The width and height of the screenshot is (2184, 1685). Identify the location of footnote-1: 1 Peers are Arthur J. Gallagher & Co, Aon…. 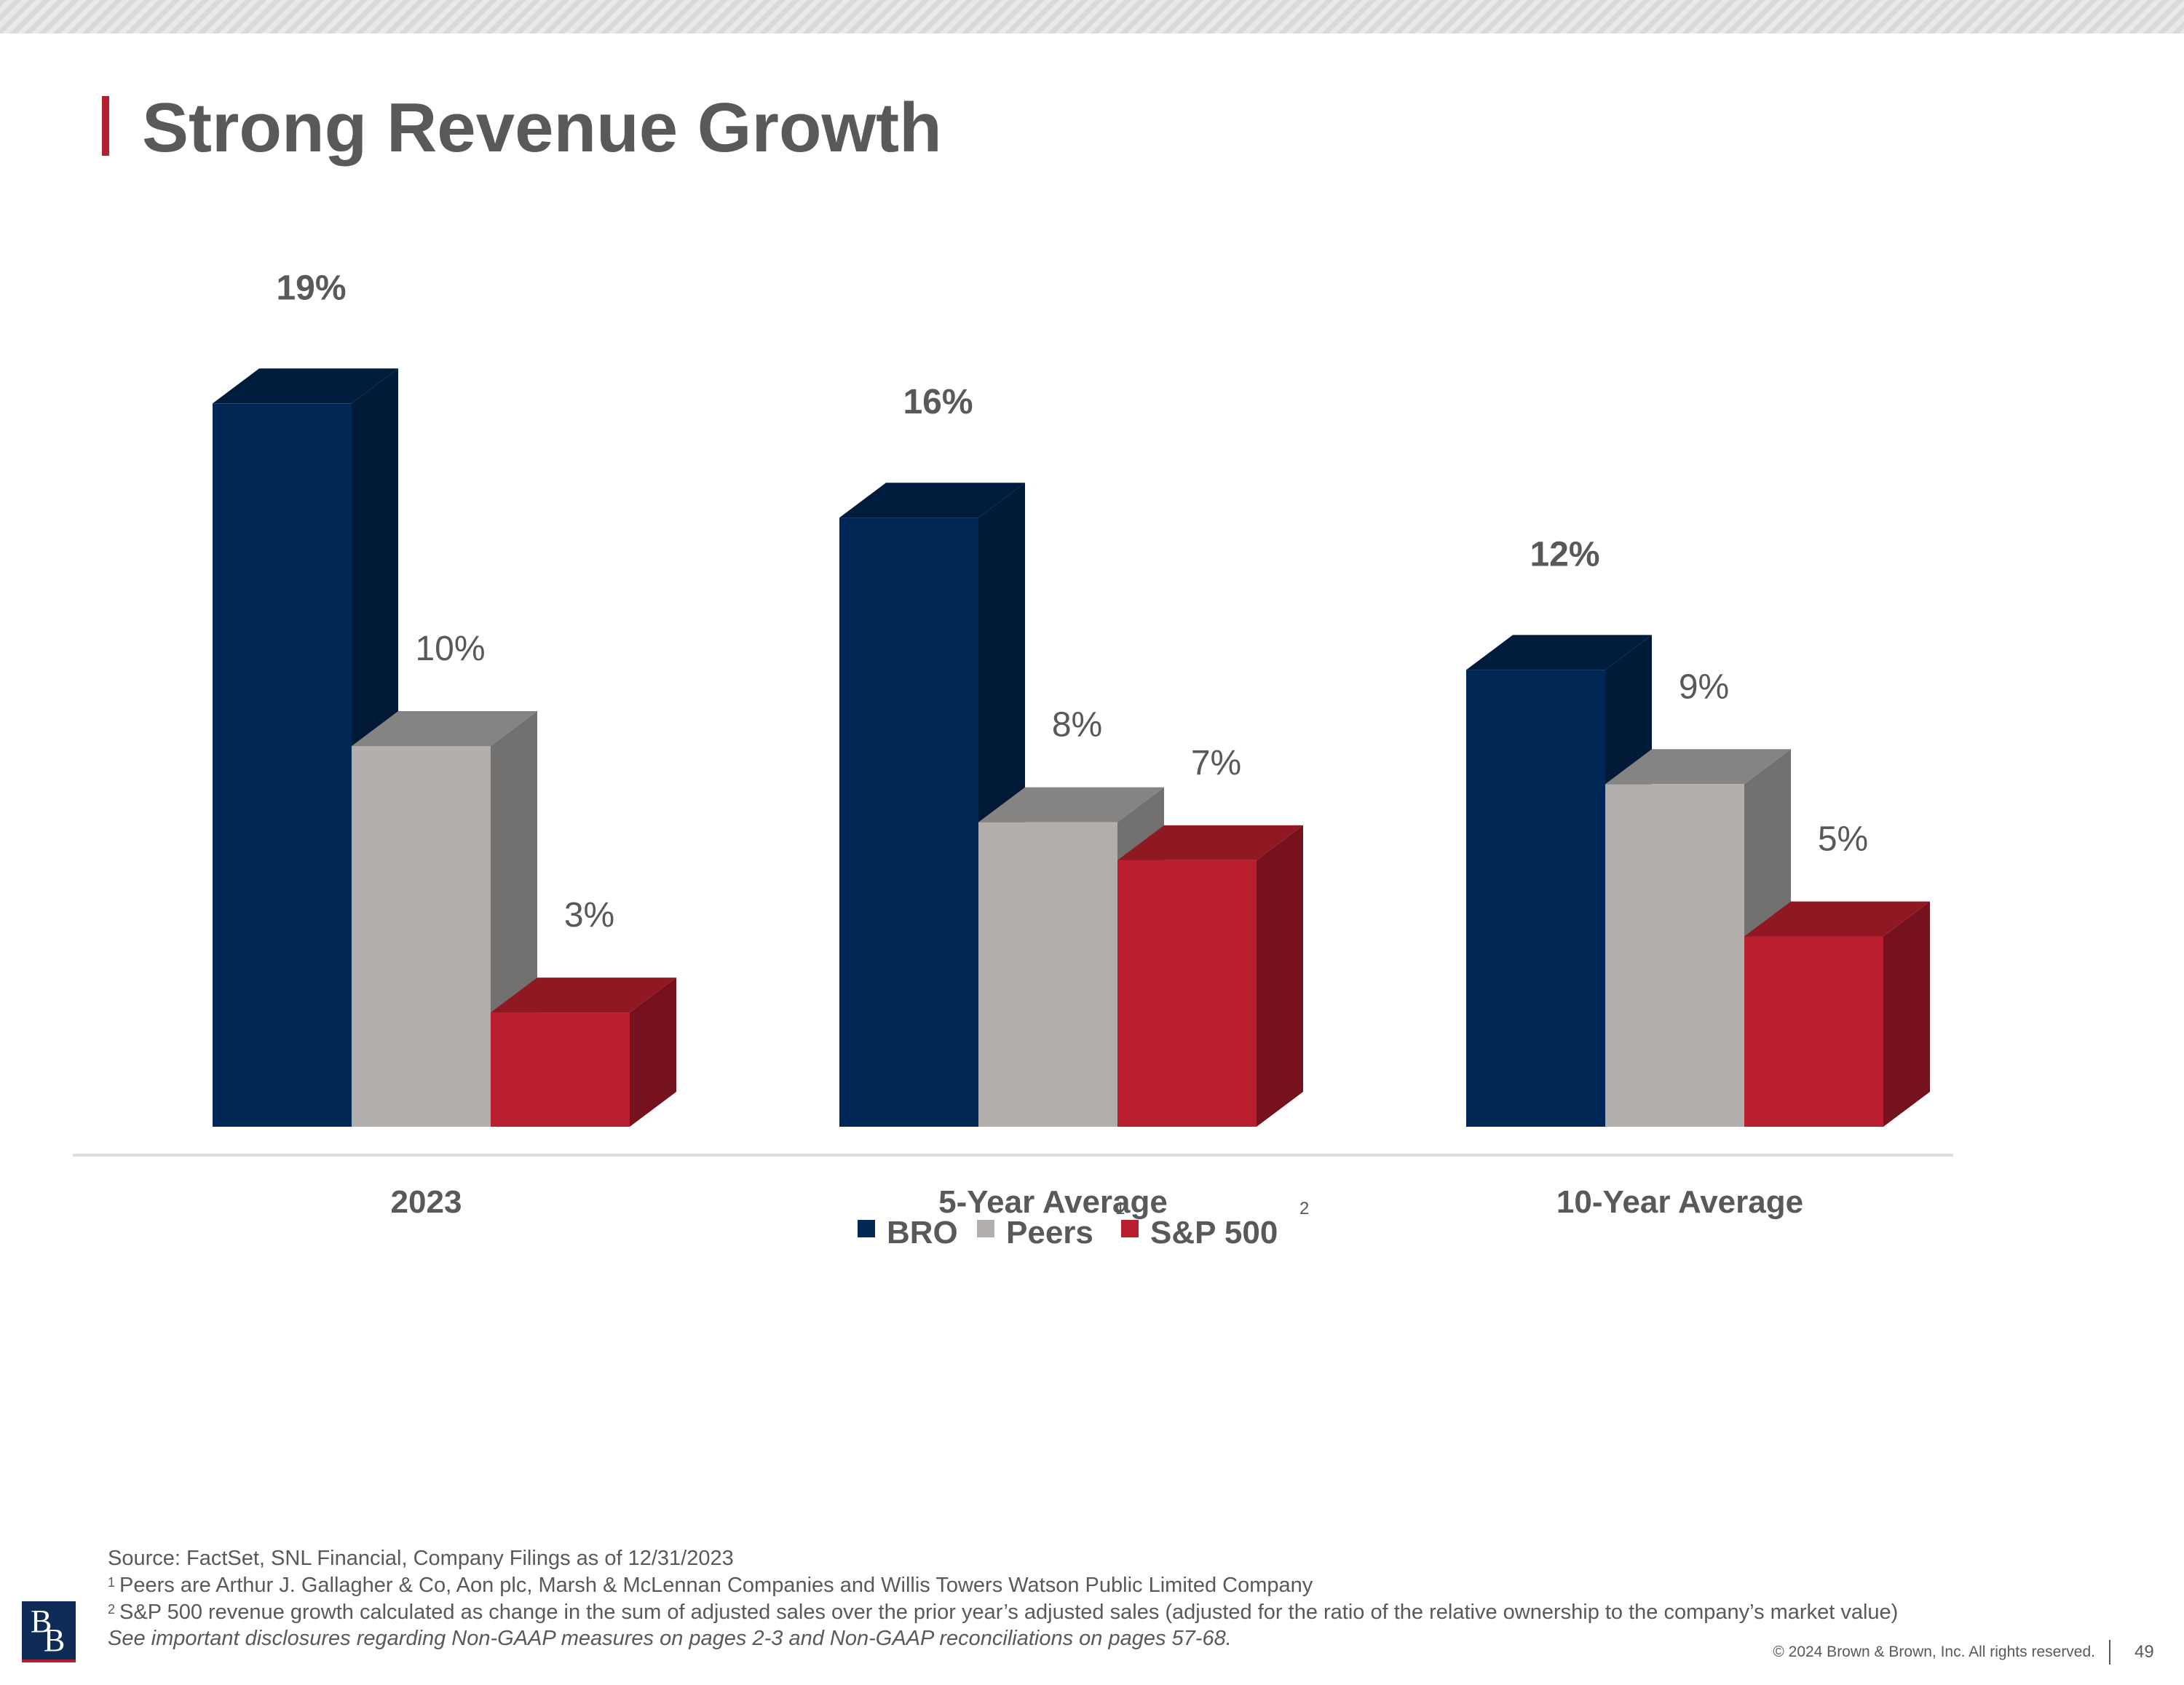
(710, 1585).